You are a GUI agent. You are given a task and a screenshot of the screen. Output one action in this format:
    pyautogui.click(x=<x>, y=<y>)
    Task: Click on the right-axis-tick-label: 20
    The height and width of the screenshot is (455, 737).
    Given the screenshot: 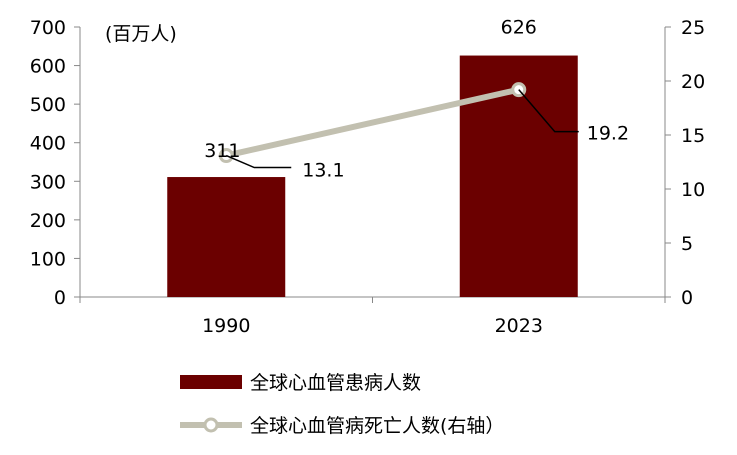 What is the action you would take?
    pyautogui.click(x=693, y=82)
    